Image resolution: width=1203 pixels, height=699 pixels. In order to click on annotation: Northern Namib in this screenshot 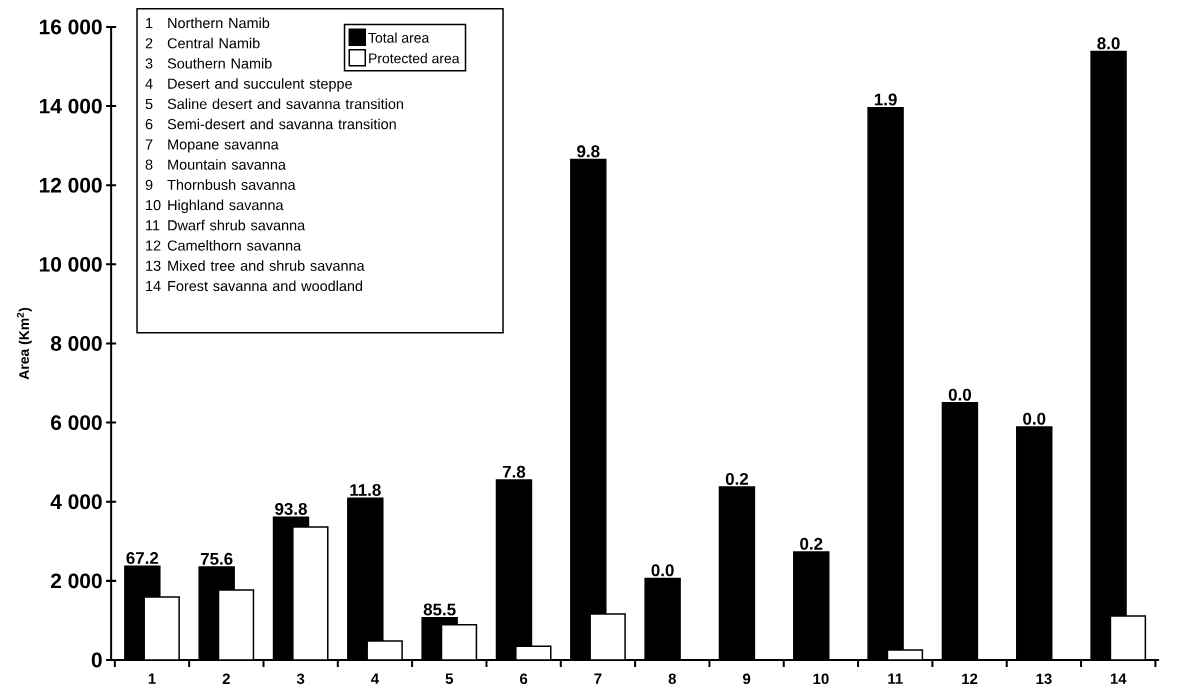, I will do `click(219, 23)`.